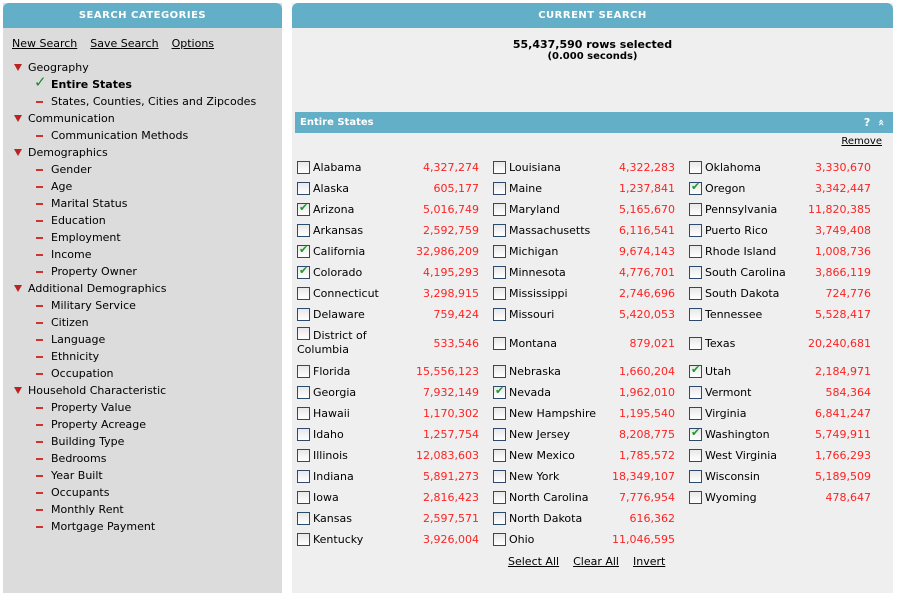  Describe the element at coordinates (147, 152) in the screenshot. I see `category: Demographics` at that location.